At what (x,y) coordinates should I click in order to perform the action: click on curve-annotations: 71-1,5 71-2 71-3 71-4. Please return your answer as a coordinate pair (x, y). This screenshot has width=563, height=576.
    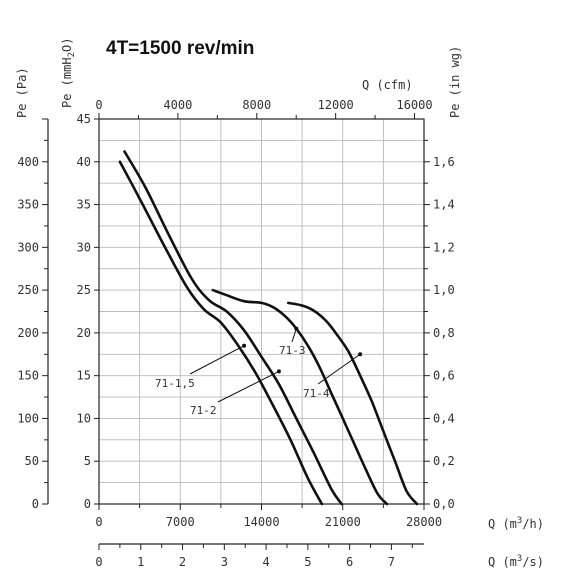
    Looking at the image, I should click on (259, 371).